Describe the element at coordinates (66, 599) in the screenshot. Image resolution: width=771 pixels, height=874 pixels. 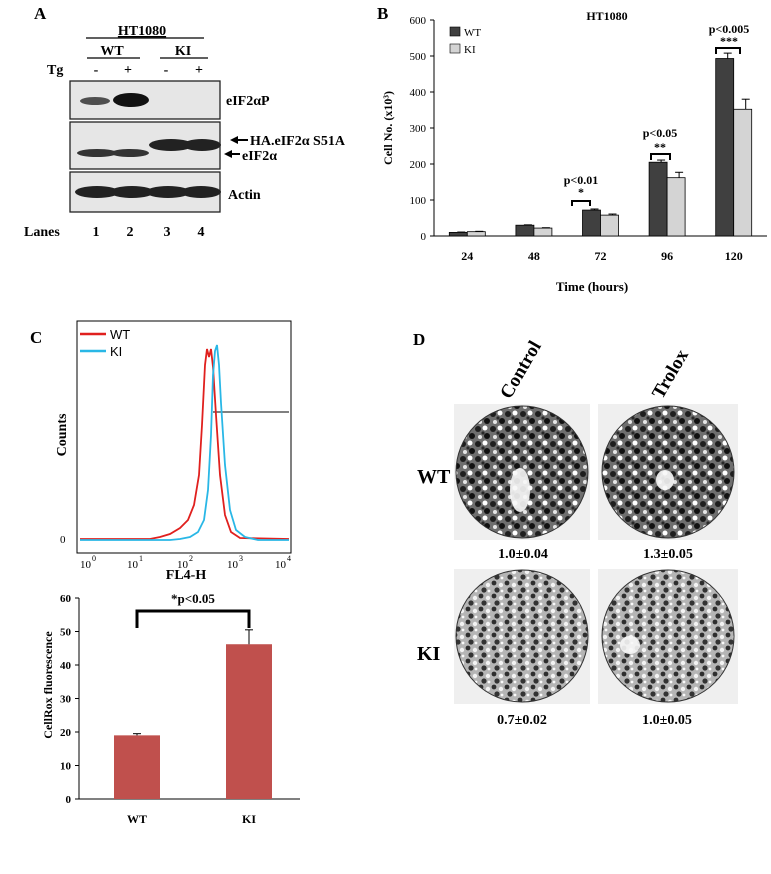
I see `chart-c-ytick-label: 60` at that location.